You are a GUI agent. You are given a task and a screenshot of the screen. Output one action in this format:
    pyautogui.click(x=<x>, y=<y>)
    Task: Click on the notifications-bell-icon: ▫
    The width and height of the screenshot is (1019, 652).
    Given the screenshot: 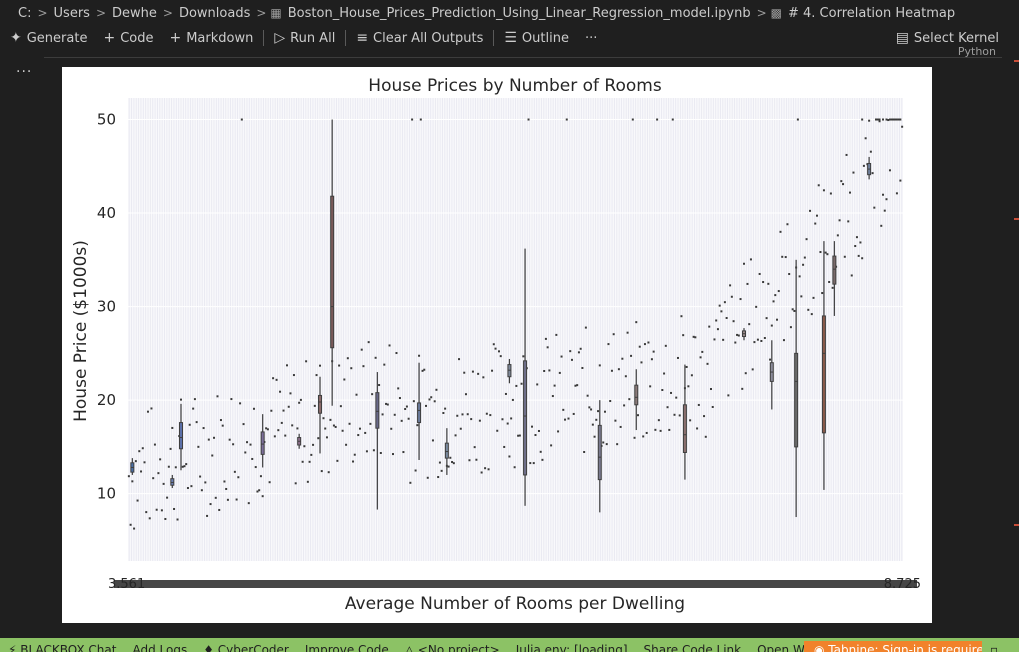 What is the action you would take?
    pyautogui.click(x=994, y=646)
    